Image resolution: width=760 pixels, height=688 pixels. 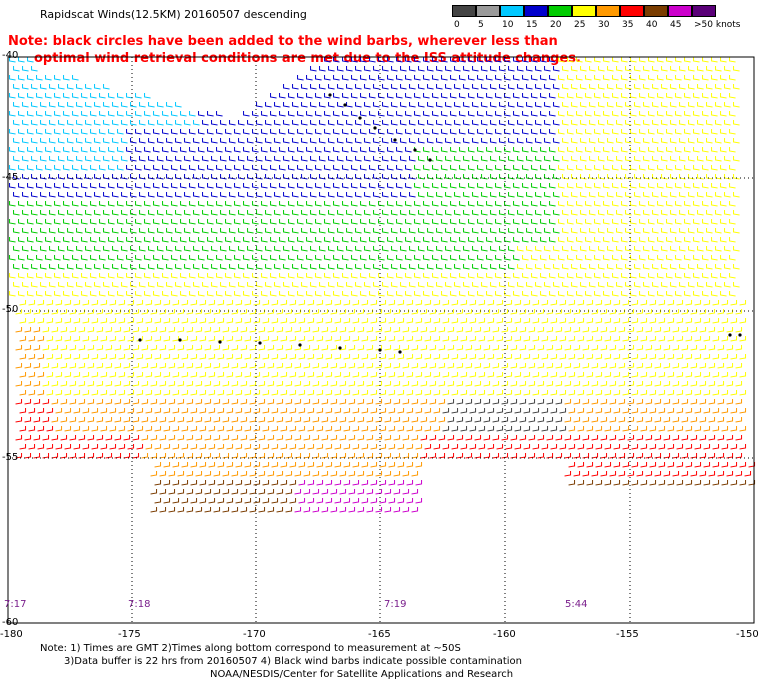 I want to click on legend-label: 30, so click(x=604, y=25).